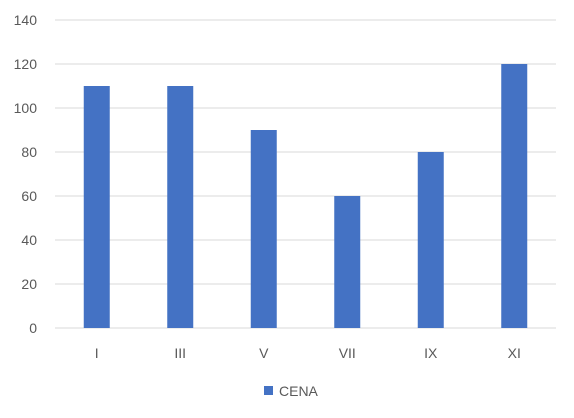 The width and height of the screenshot is (574, 418). I want to click on legend-label: CENA, so click(299, 391).